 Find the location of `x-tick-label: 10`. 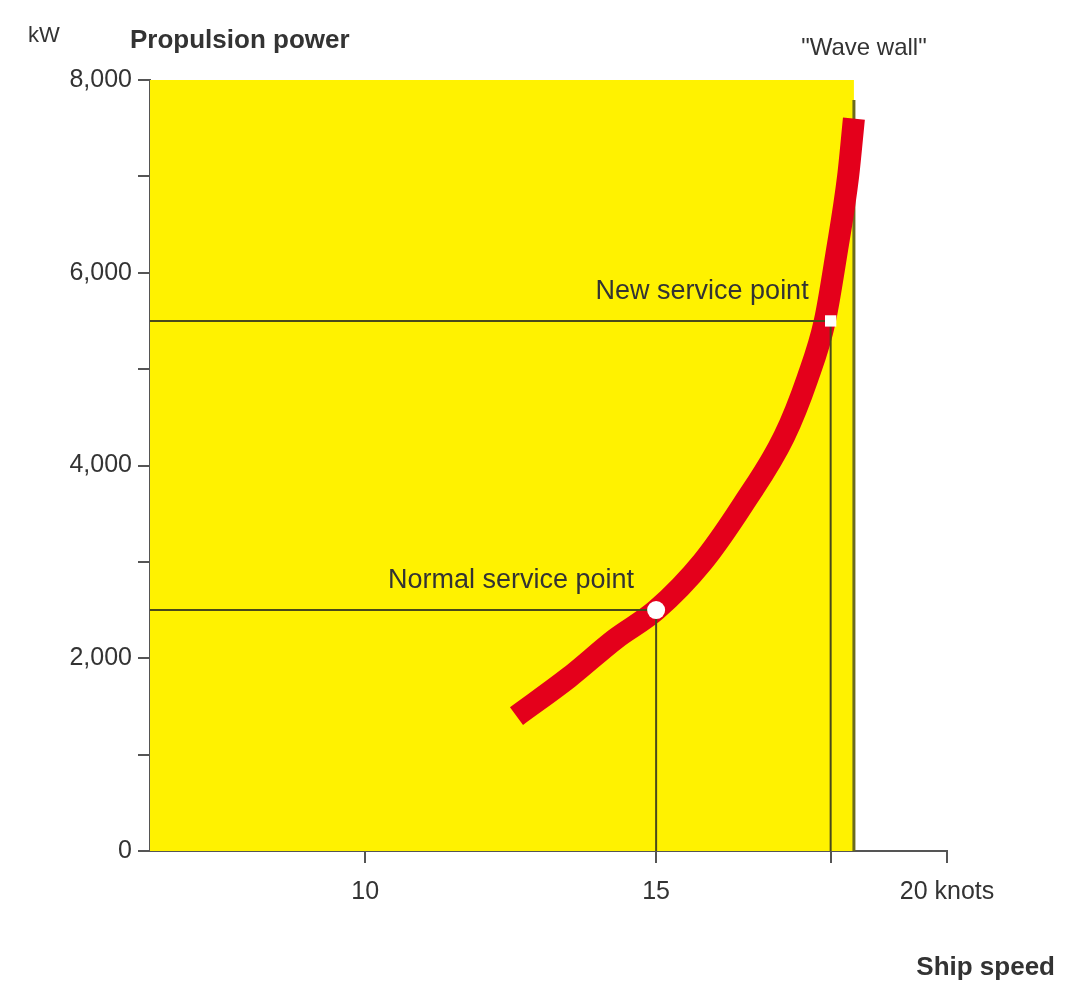

x-tick-label: 10 is located at coordinates (365, 889).